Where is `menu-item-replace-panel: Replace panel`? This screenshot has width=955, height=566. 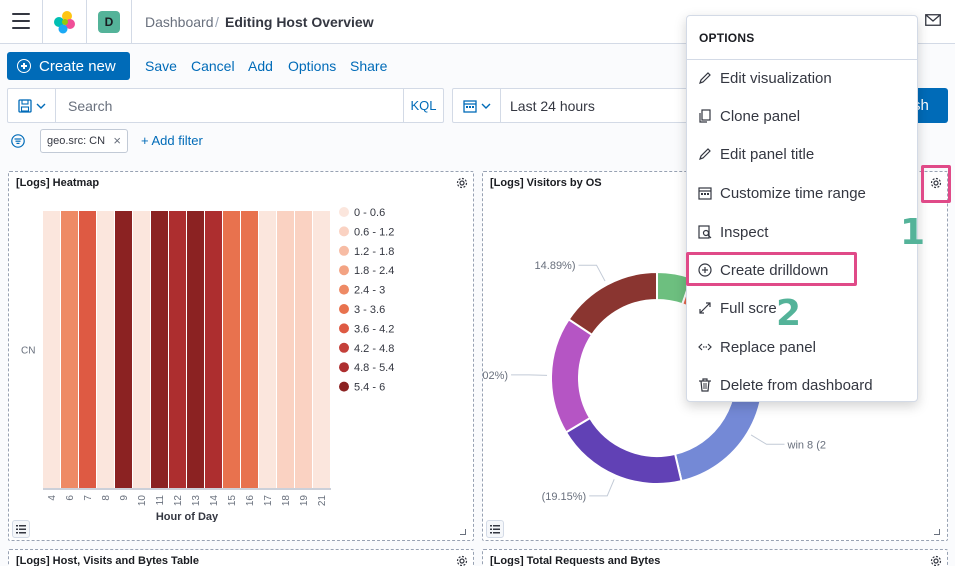 menu-item-replace-panel: Replace panel is located at coordinates (802, 347).